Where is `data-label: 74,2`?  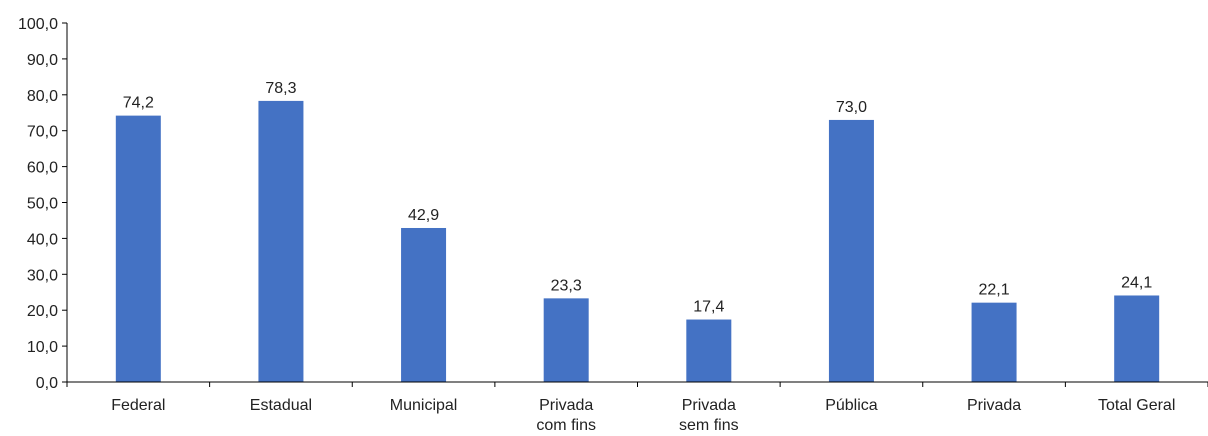
data-label: 74,2 is located at coordinates (138, 103).